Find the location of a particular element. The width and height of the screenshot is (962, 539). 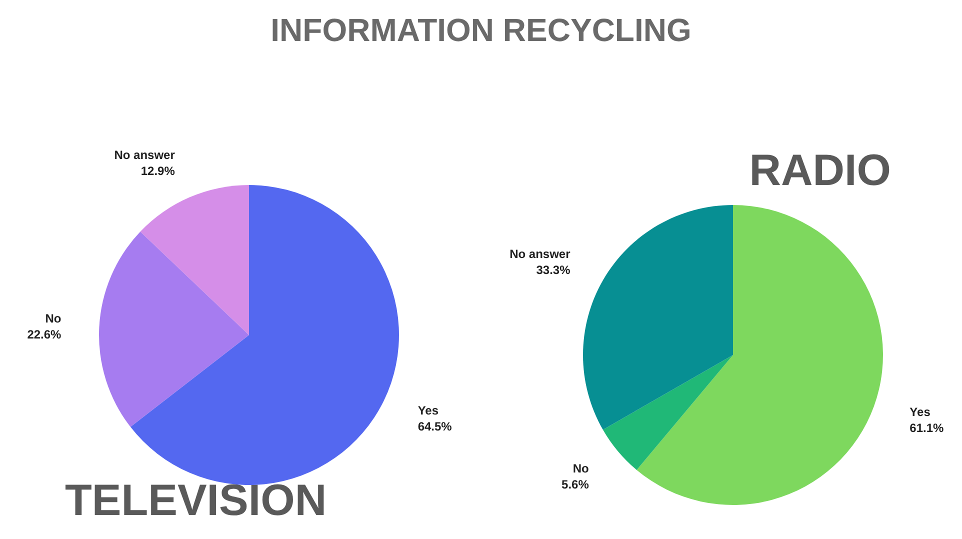

data-label: 22.6% is located at coordinates (44, 335).